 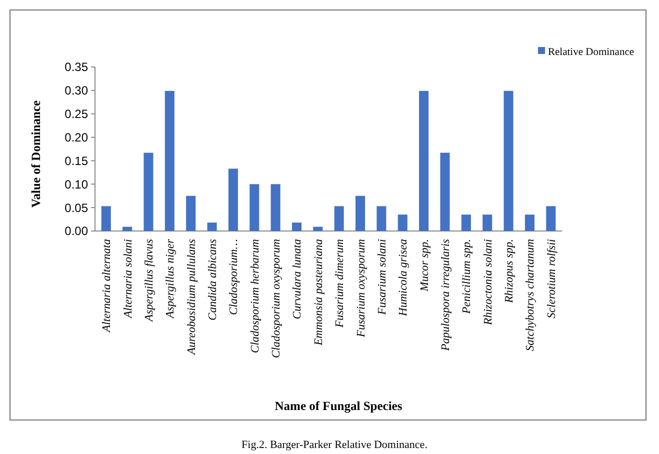 What do you see at coordinates (510, 271) in the screenshot?
I see `x-tick-label: Rhizopus spp.` at bounding box center [510, 271].